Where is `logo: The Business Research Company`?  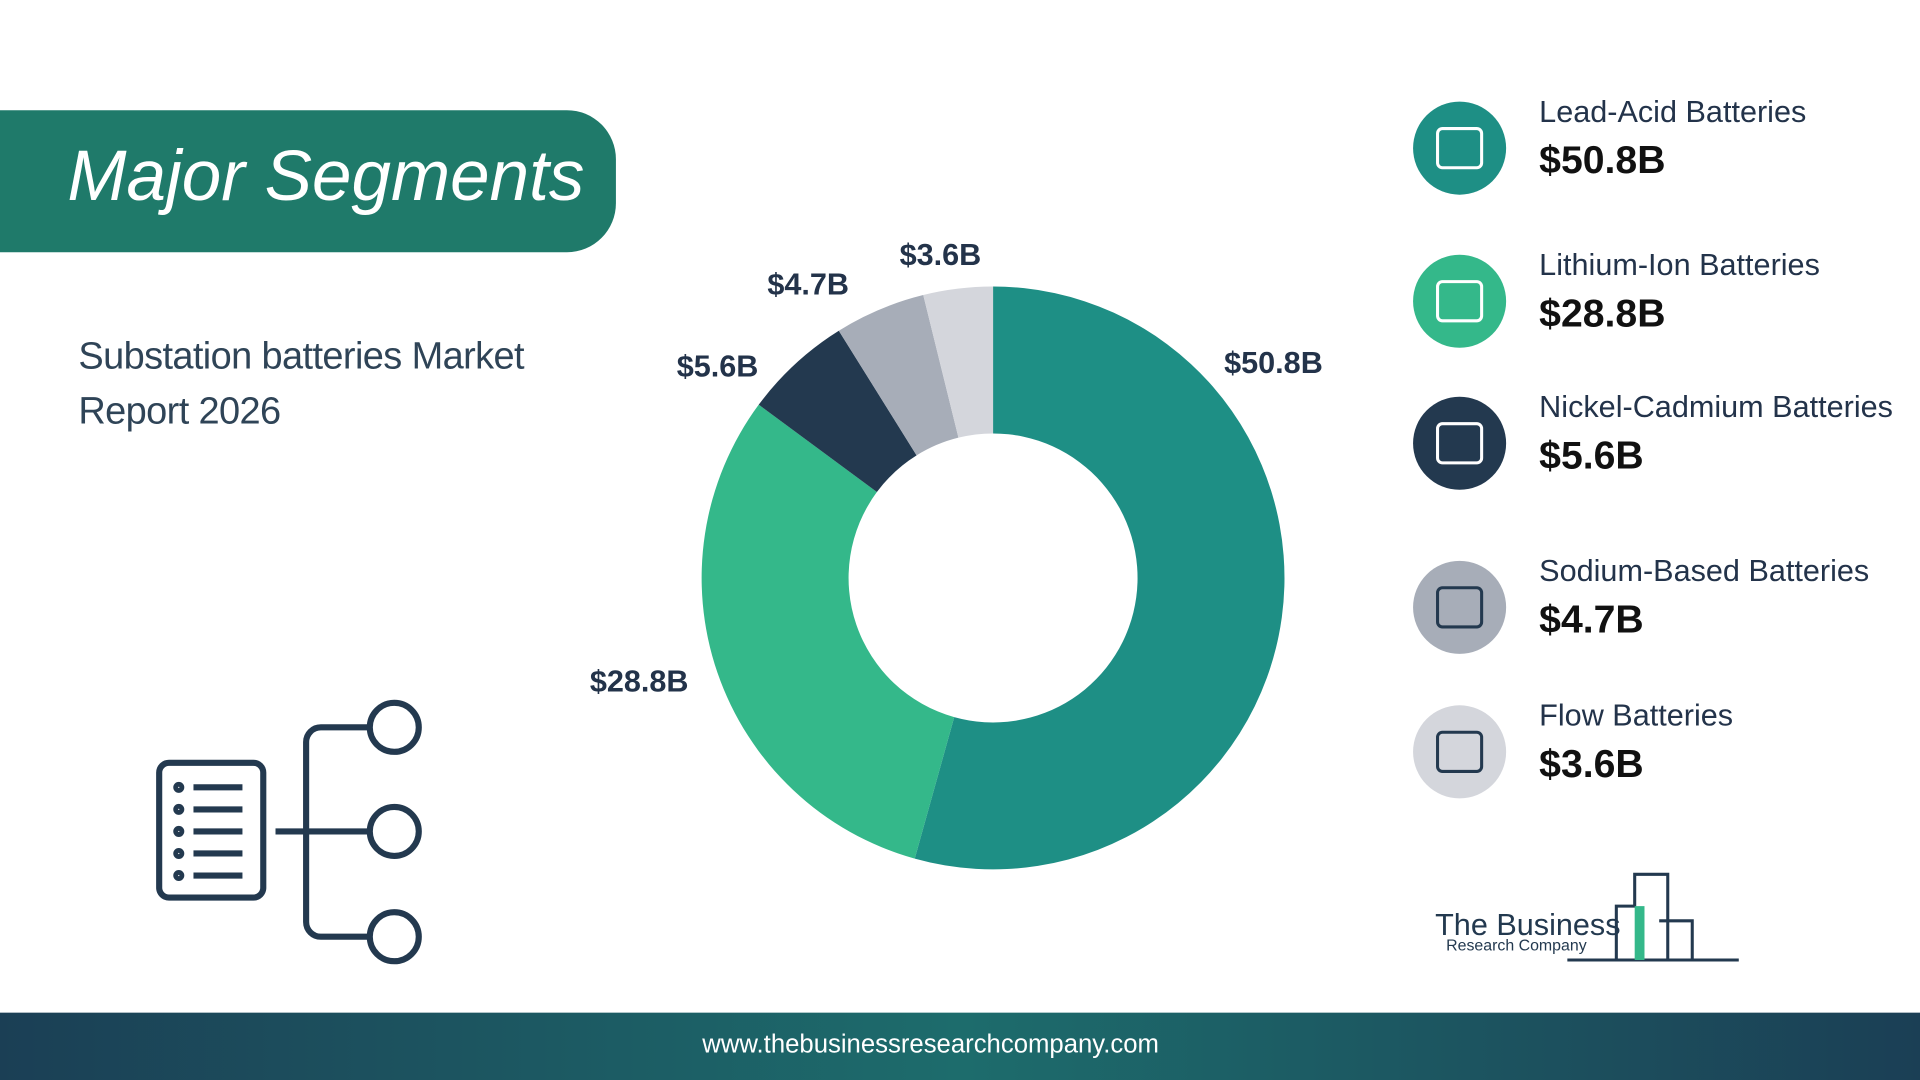
logo: The Business Research Company is located at coordinates (1587, 917).